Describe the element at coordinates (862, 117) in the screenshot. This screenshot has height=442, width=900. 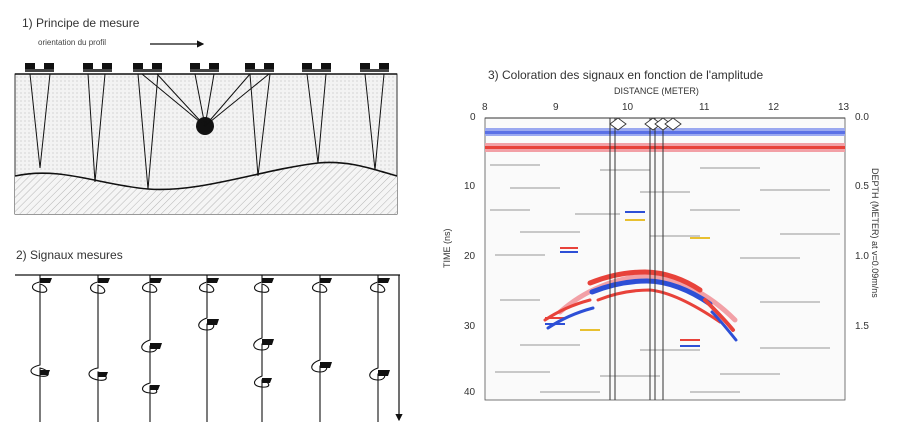
I see `right-tick-label: 0.0` at that location.